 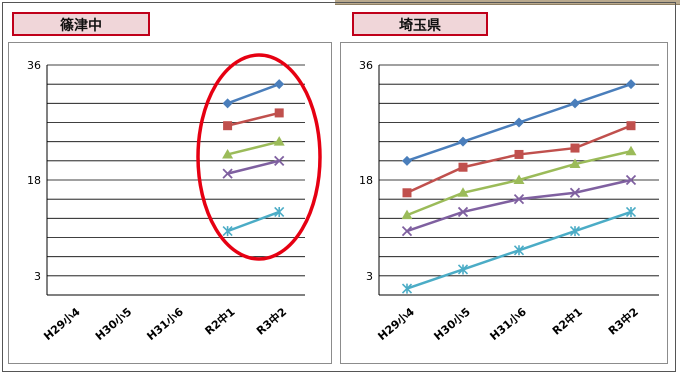 What do you see at coordinates (420, 24) in the screenshot?
I see `chart-title-saitama: 埼玉県` at bounding box center [420, 24].